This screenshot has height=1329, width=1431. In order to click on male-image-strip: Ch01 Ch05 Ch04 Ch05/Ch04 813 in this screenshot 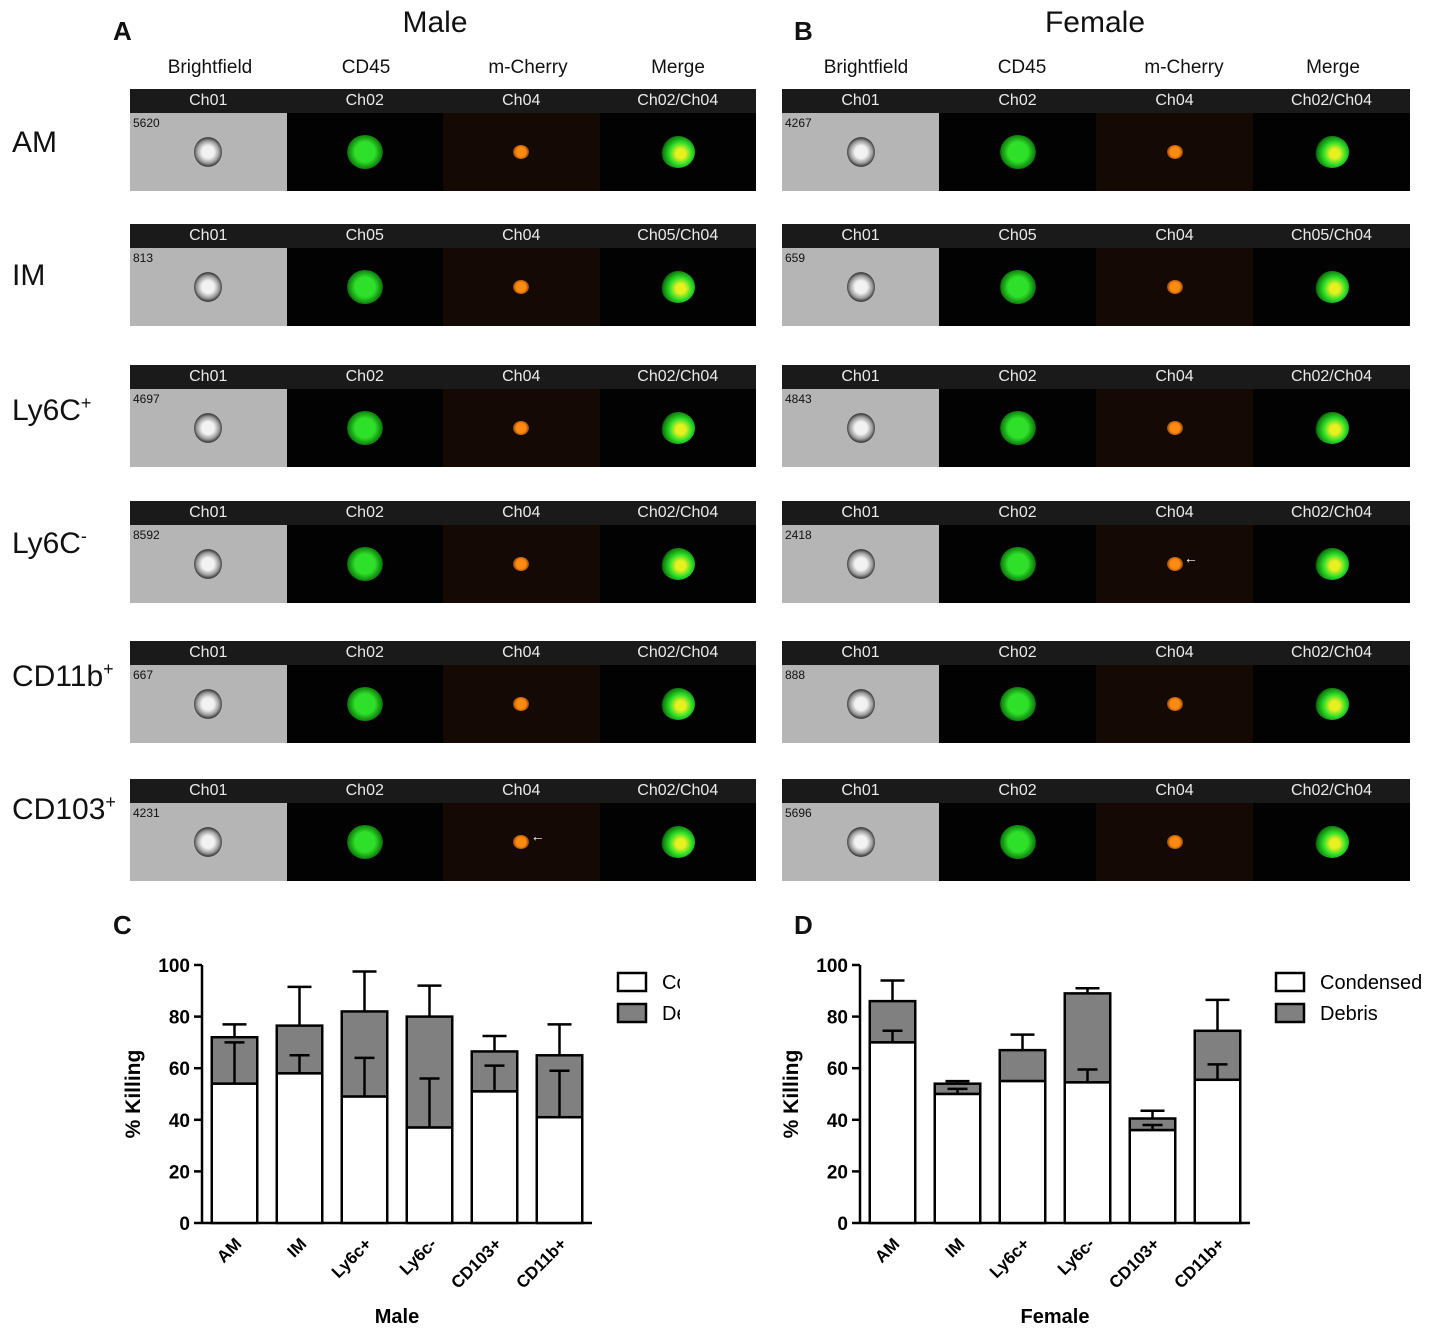, I will do `click(443, 275)`.